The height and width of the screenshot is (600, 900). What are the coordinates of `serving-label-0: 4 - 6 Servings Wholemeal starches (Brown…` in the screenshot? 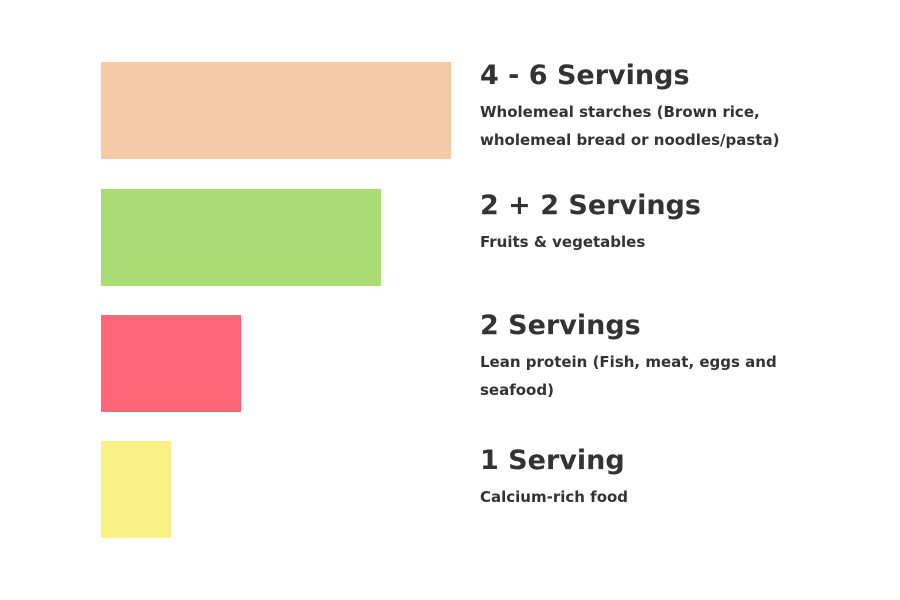 It's located at (680, 106).